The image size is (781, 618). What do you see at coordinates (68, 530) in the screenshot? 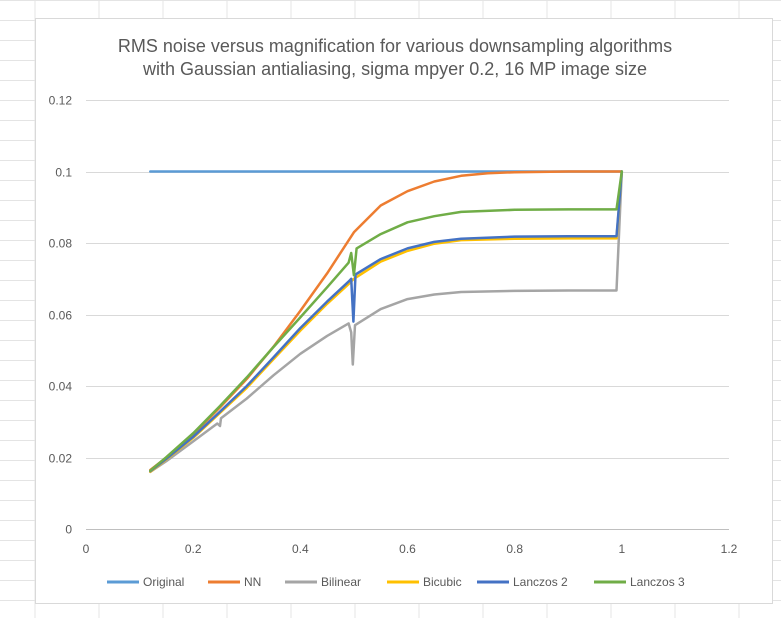
I see `y-tick-label: 0` at bounding box center [68, 530].